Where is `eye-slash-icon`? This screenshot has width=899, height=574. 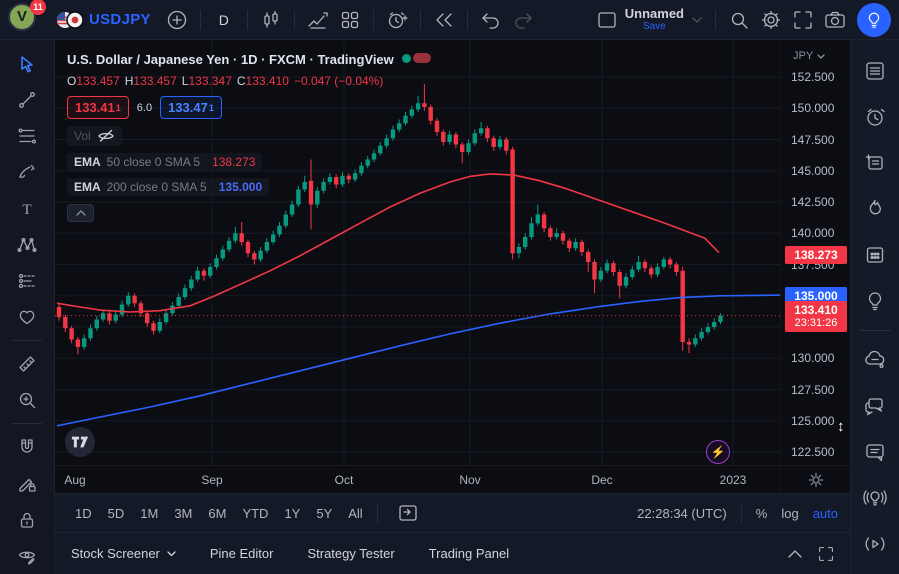
eye-slash-icon is located at coordinates (106, 136).